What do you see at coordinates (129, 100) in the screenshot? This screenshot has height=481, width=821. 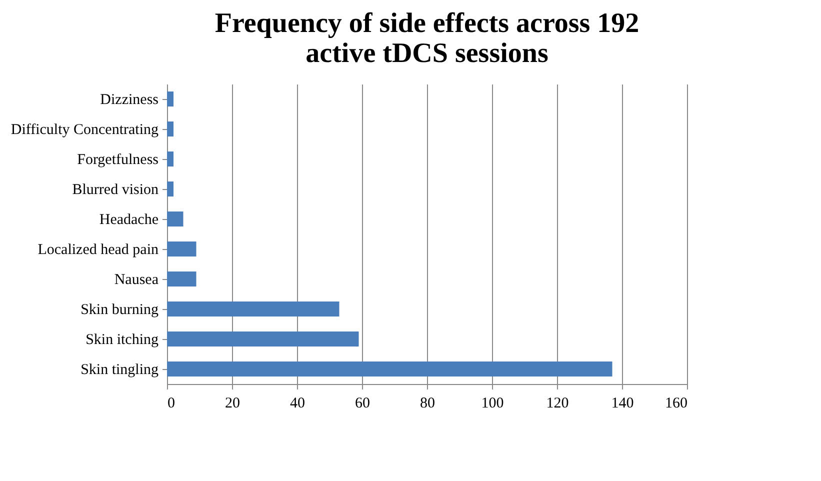 I see `y-tick-label: Dizziness` at bounding box center [129, 100].